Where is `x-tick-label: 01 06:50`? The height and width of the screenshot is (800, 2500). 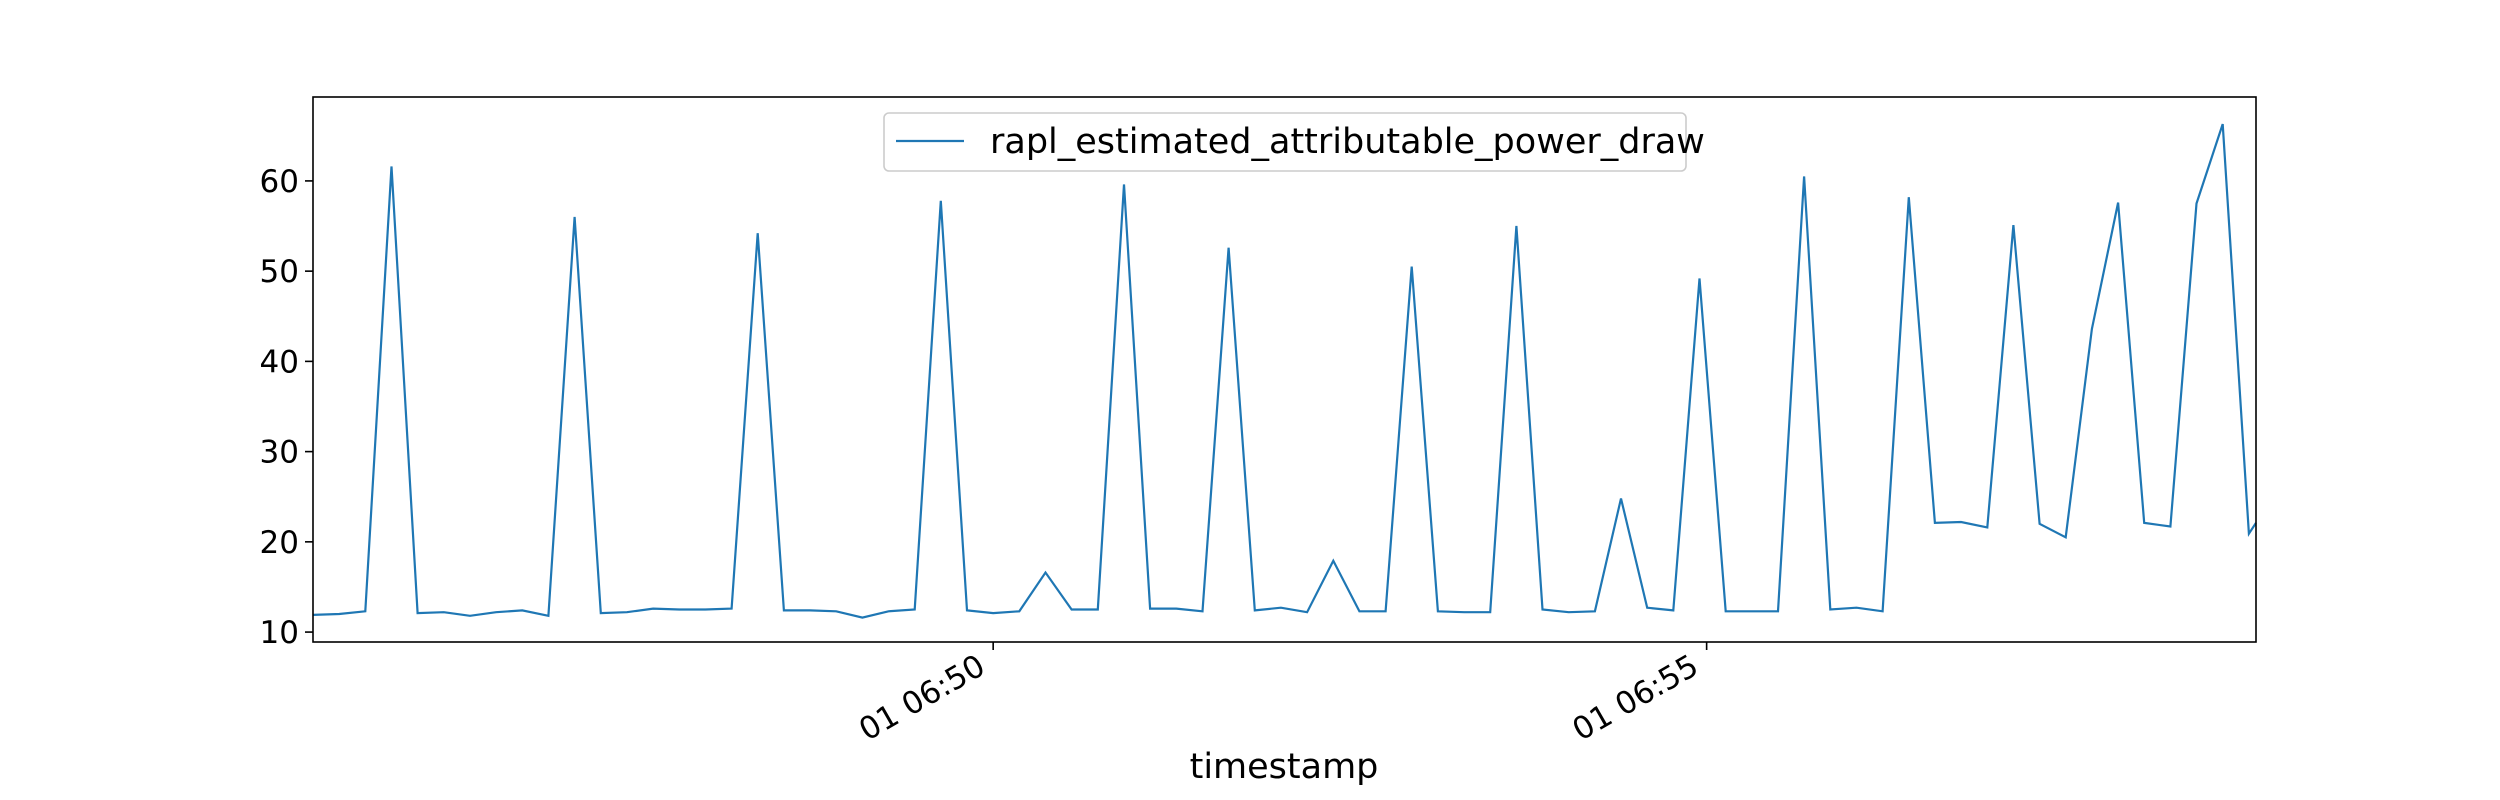
x-tick-label: 01 06:50 is located at coordinates (922, 698).